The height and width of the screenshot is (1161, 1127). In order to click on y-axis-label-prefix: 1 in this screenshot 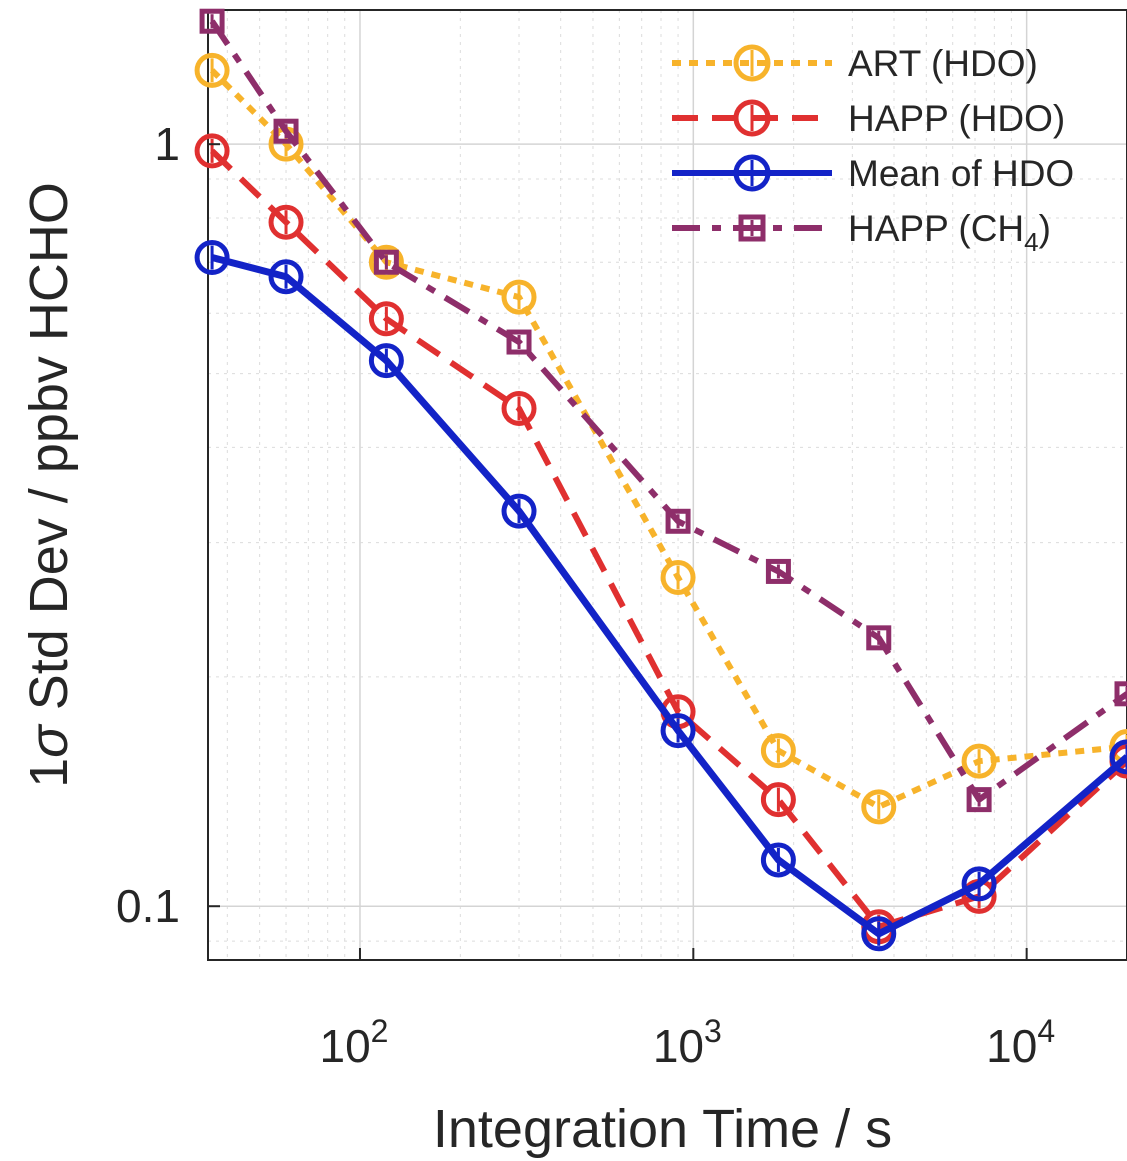, I will do `click(49, 773)`.